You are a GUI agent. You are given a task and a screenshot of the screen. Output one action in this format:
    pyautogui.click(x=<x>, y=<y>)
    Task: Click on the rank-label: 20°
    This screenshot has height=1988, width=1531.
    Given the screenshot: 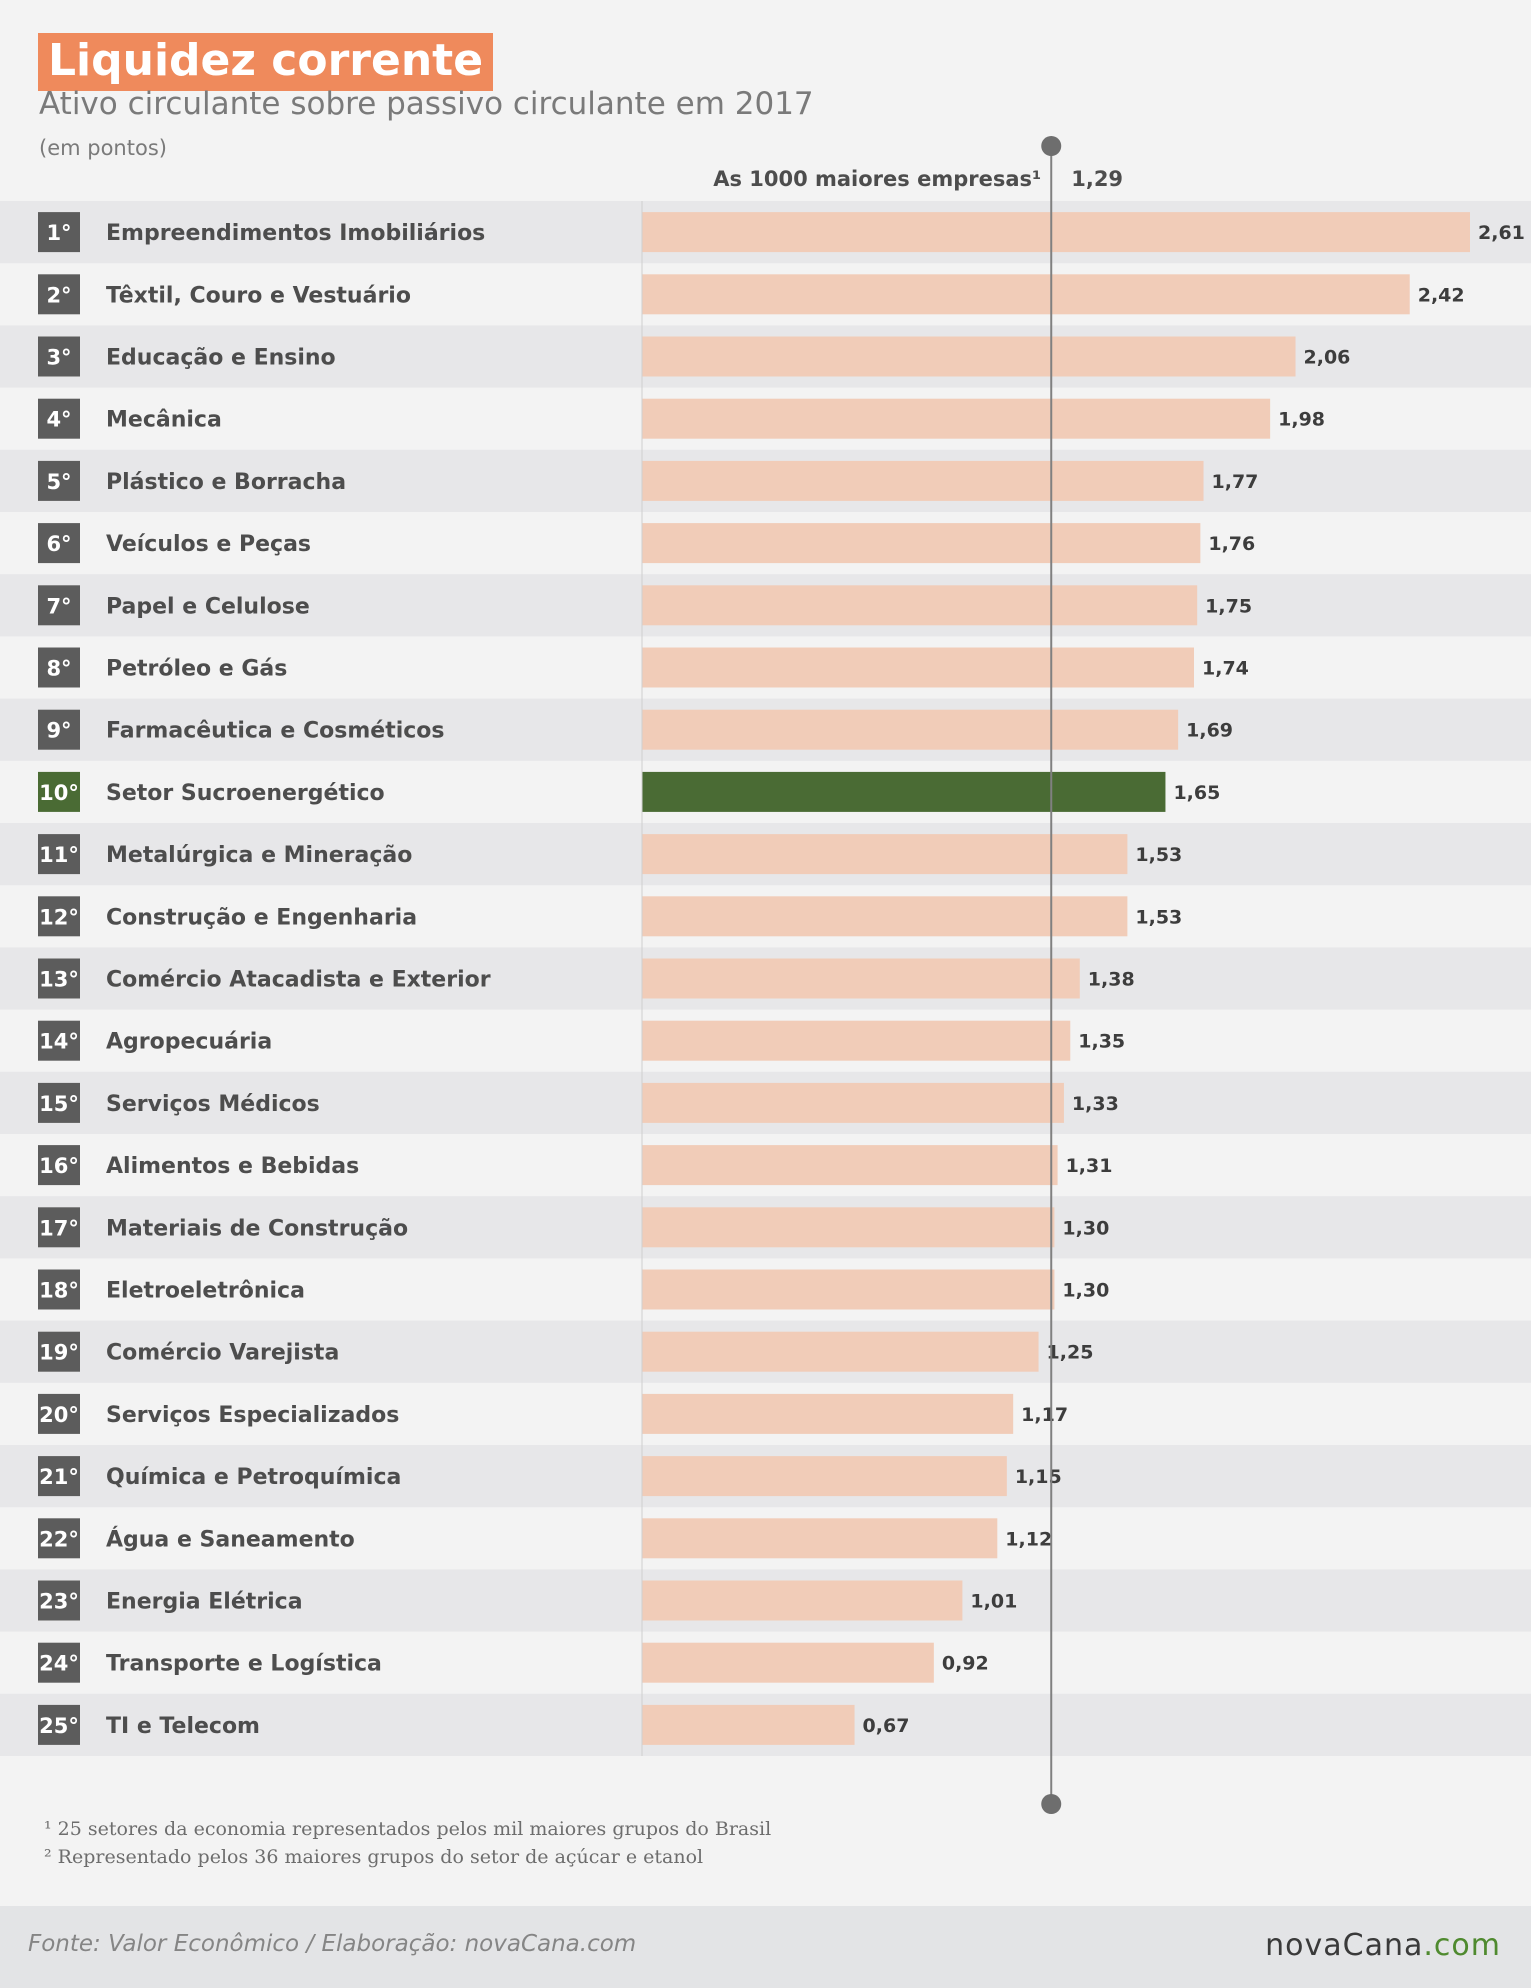 What is the action you would take?
    pyautogui.click(x=59, y=1415)
    